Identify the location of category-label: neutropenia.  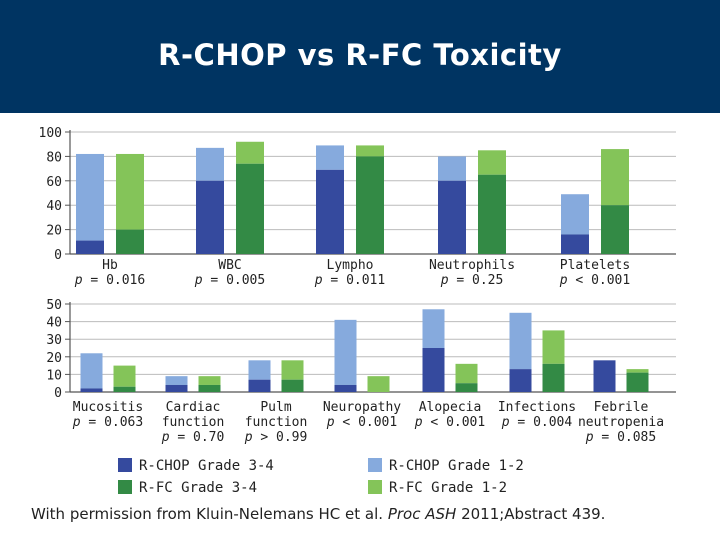
(621, 422).